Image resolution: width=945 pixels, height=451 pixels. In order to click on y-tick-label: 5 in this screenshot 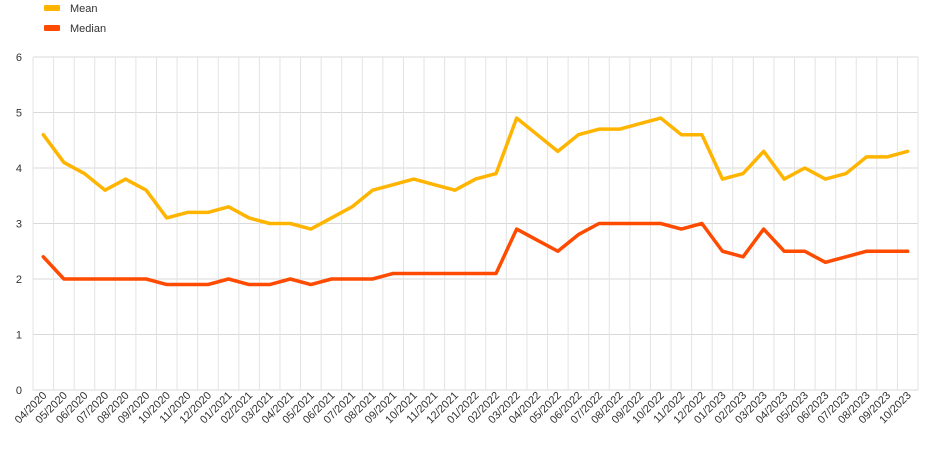, I will do `click(19, 114)`.